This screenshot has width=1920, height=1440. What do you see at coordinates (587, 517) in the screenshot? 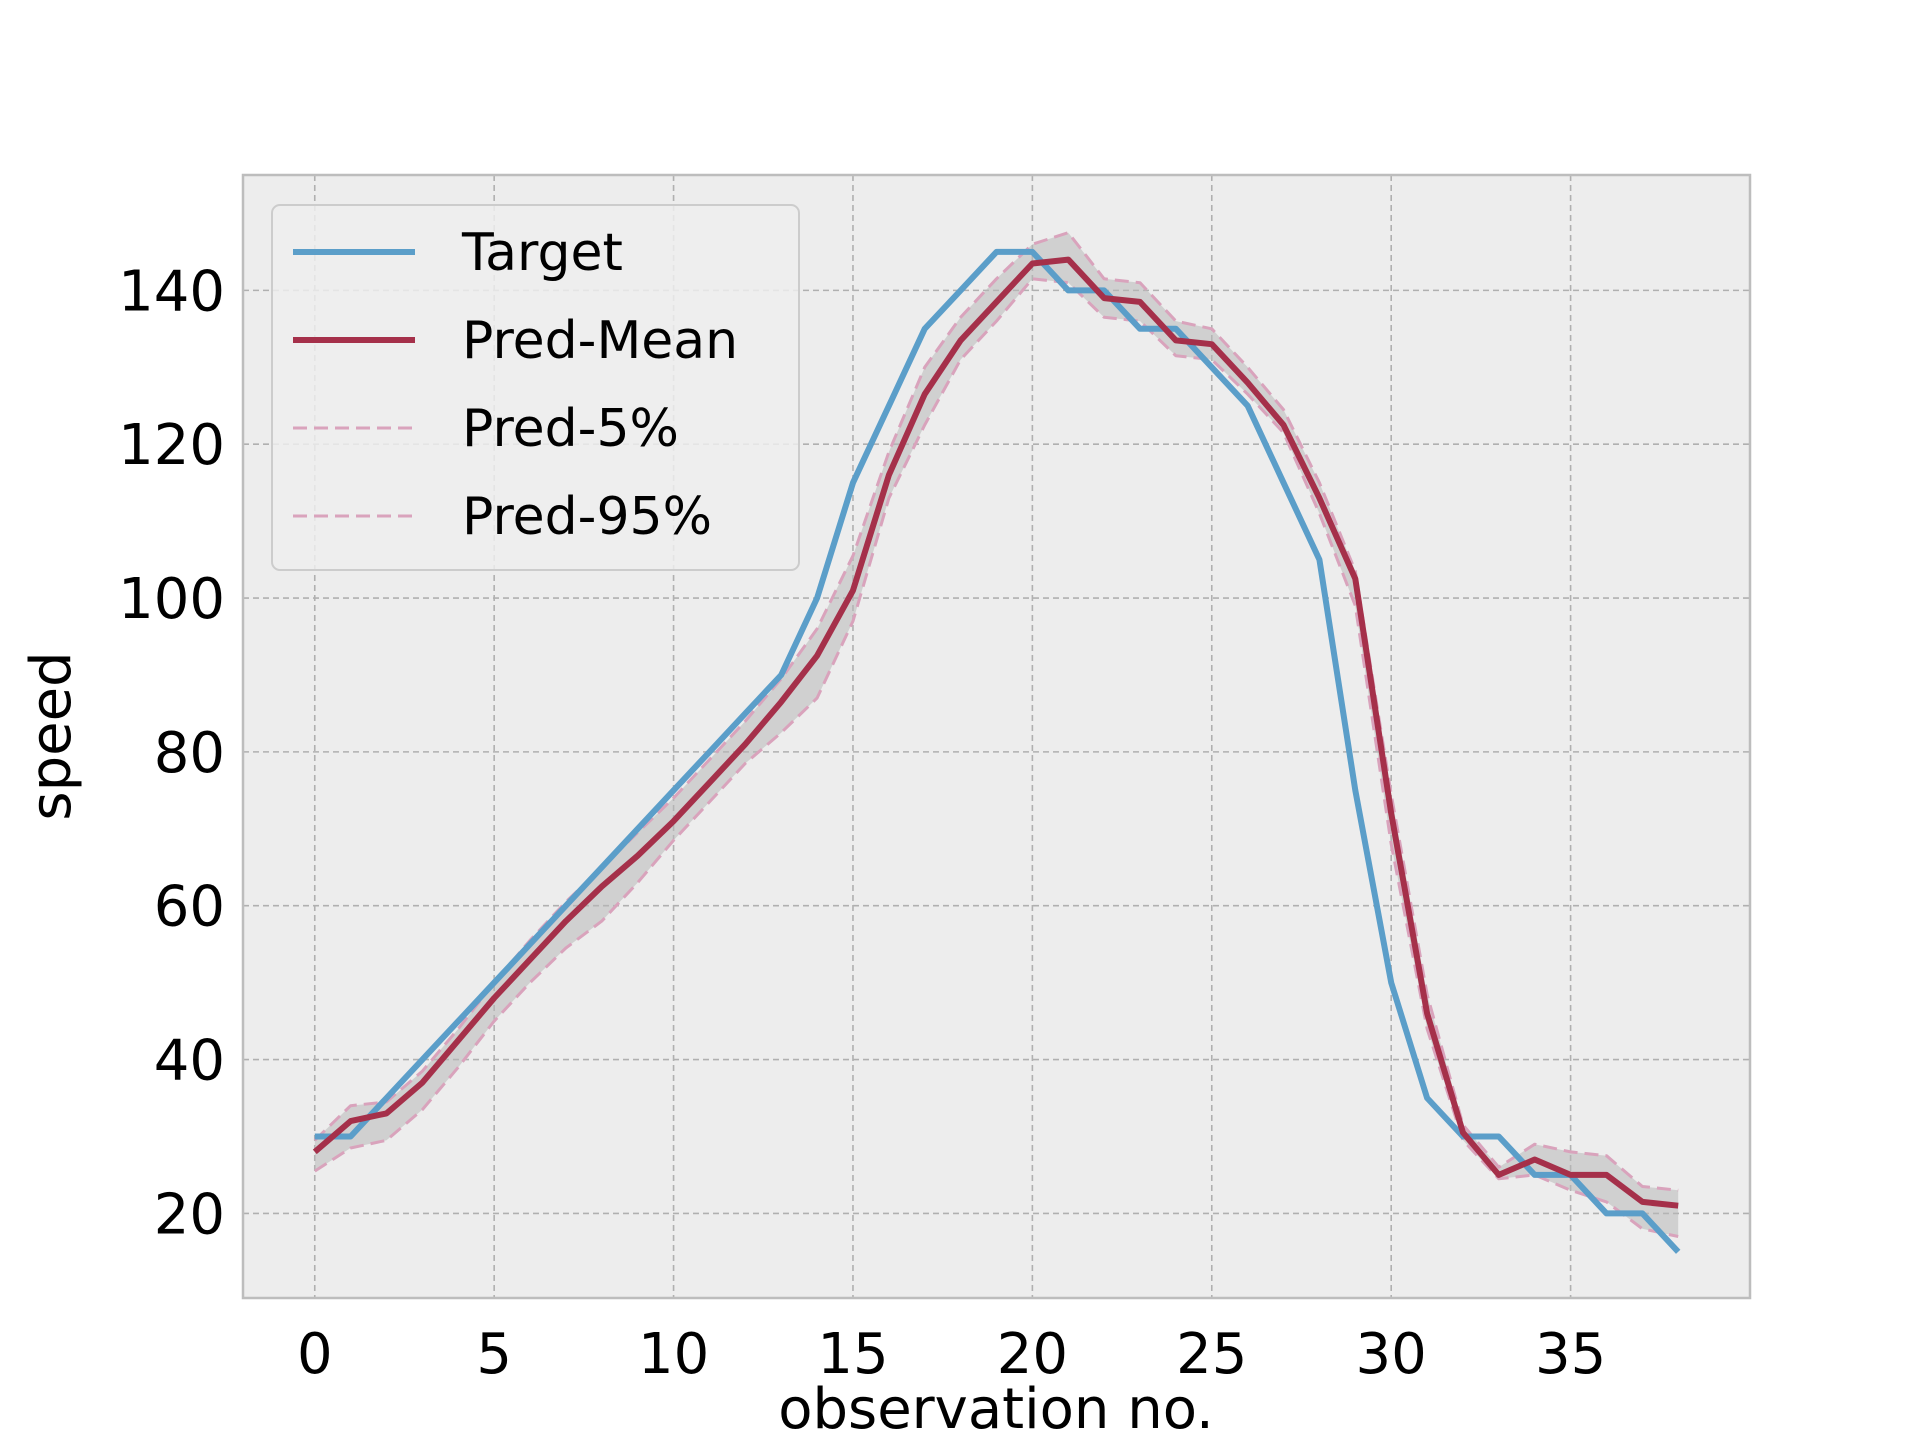
I see `legend-label-pred-95pct: Pred-95%` at bounding box center [587, 517].